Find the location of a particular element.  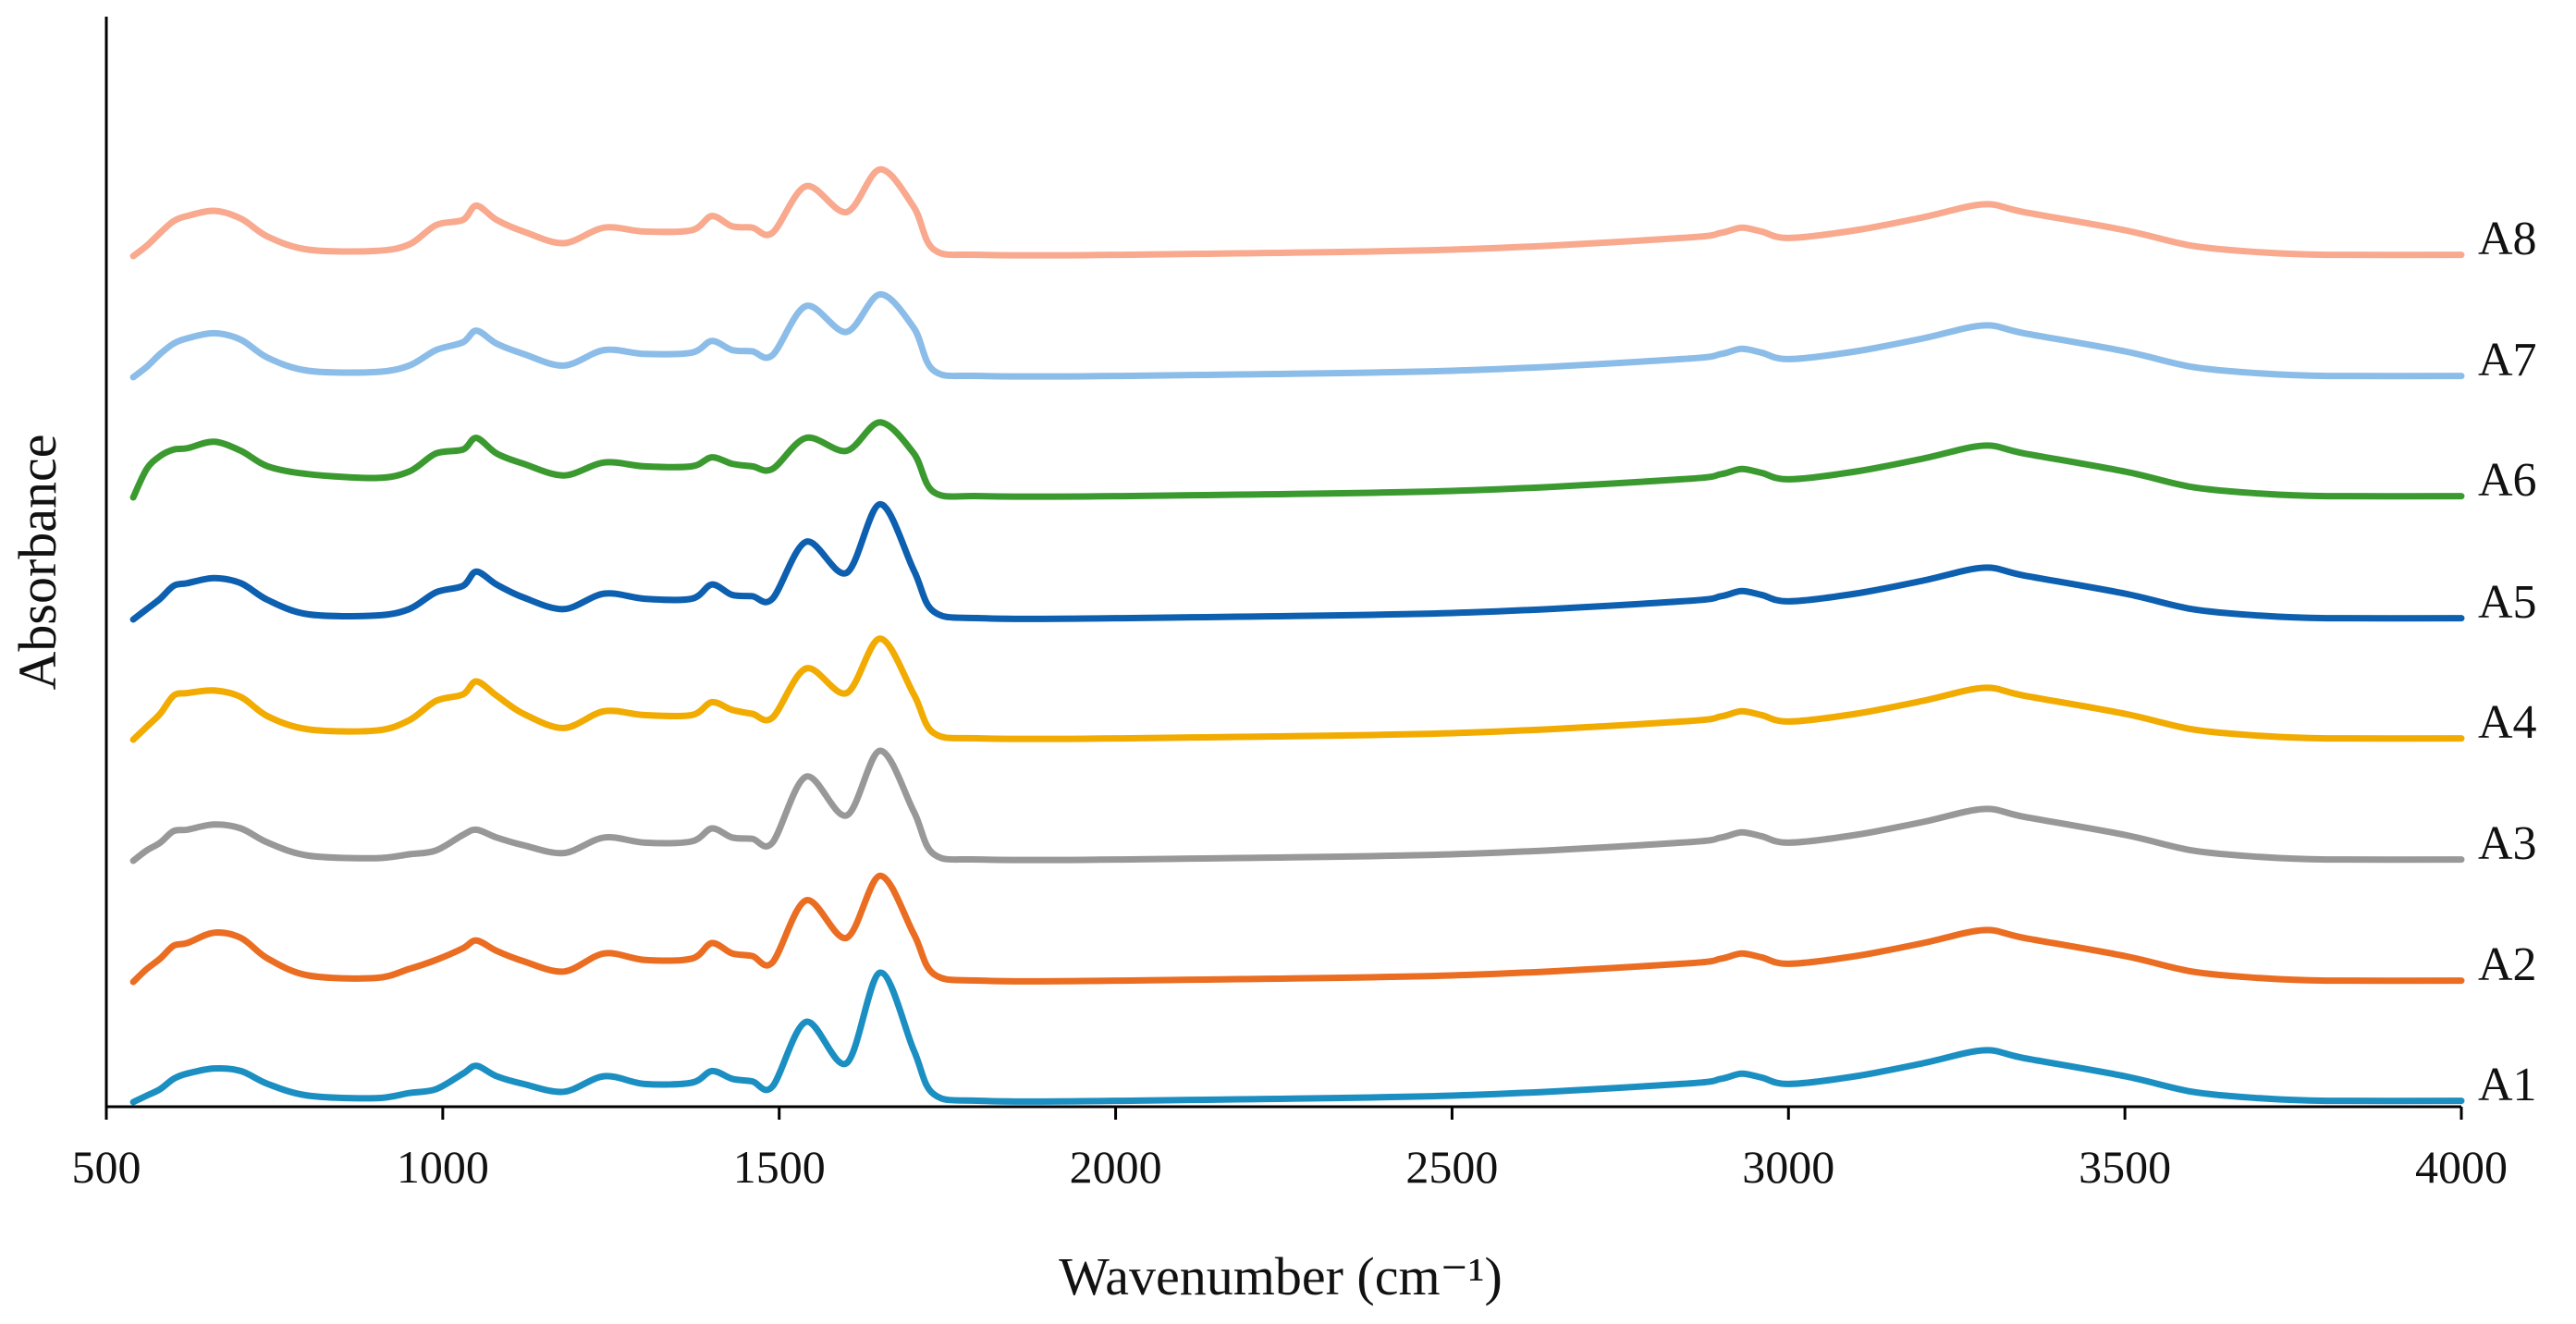

x-axis-title: Wavenumber (cm⁻¹) is located at coordinates (1281, 1276).